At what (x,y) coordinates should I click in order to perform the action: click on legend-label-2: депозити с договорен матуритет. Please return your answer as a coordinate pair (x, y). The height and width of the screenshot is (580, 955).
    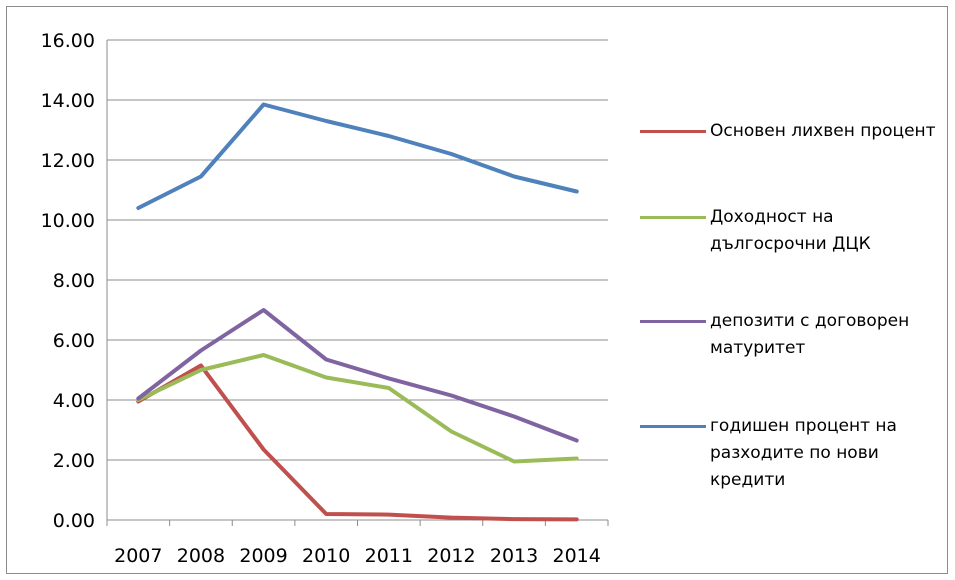
    Looking at the image, I should click on (810, 334).